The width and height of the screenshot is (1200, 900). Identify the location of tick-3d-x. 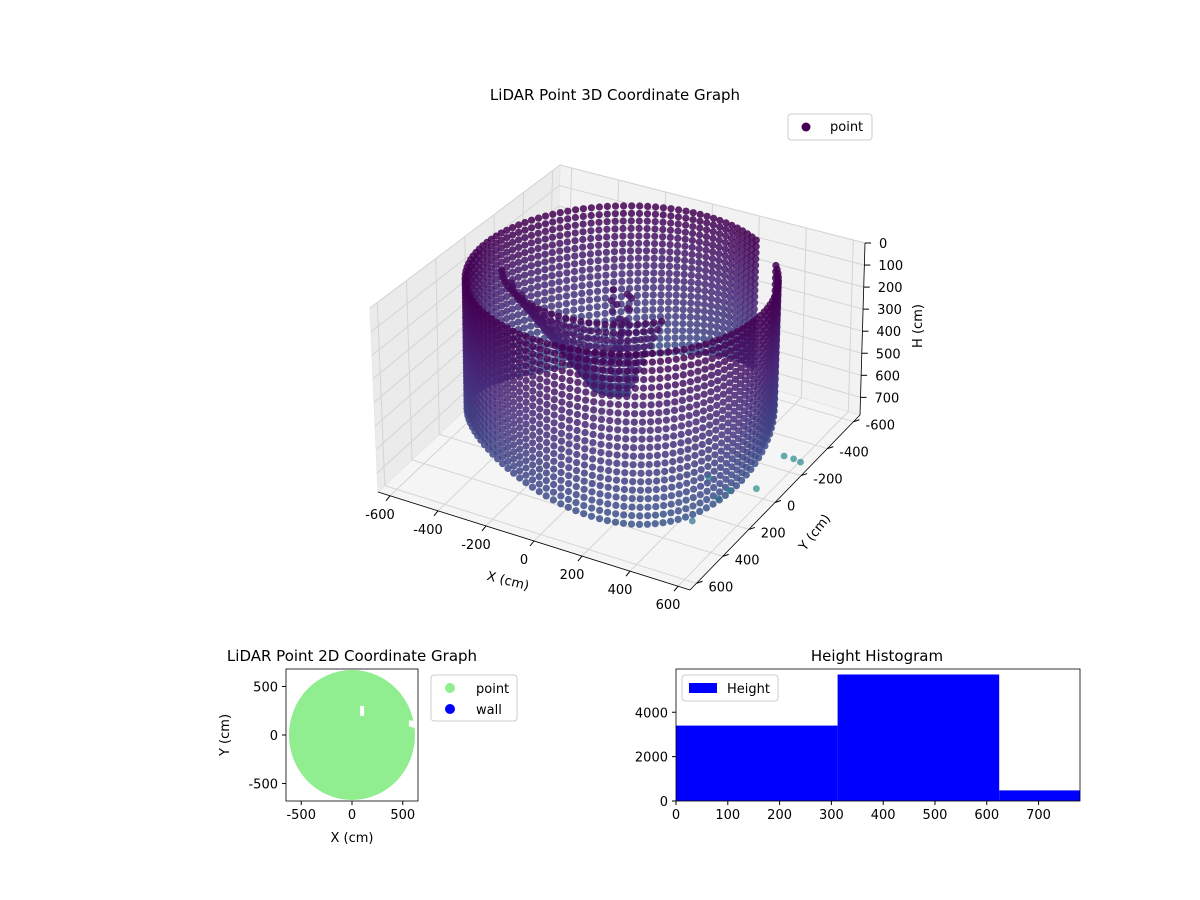
(628, 573).